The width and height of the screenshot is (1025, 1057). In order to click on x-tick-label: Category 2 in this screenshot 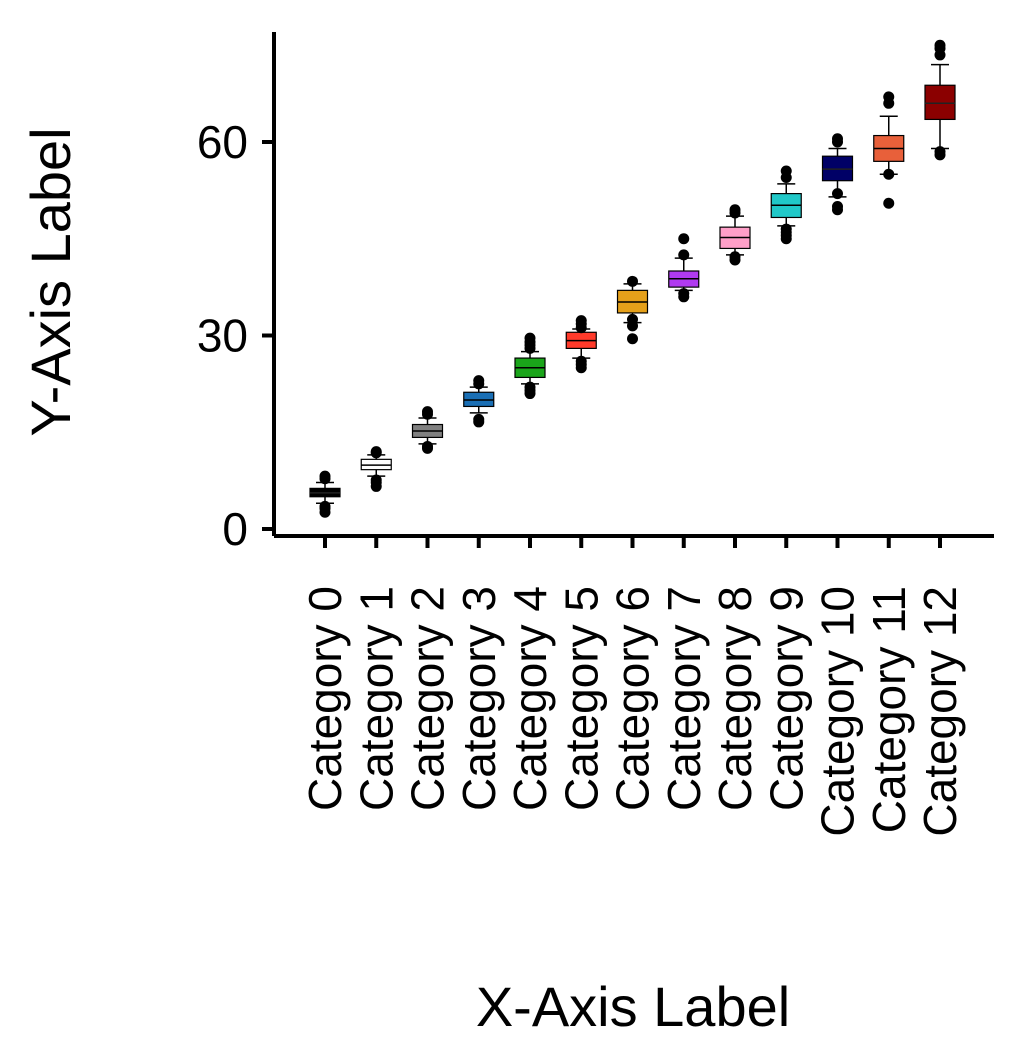, I will do `click(428, 698)`.